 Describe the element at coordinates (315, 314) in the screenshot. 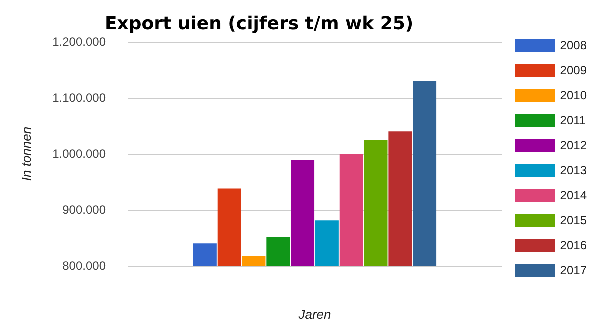

I see `x-axis-title: Jaren` at that location.